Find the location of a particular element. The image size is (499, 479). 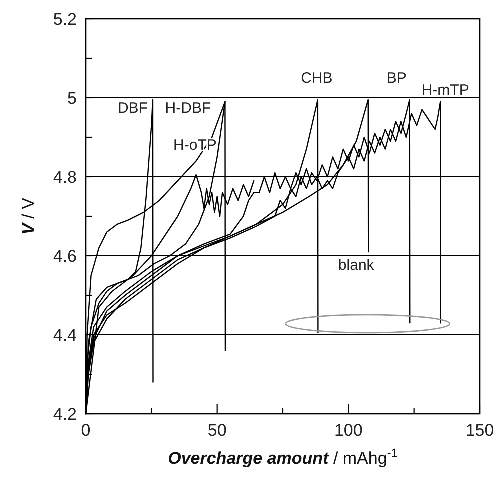

x-axis-title: Overcharge amount / mAhg$^{-1}$ is located at coordinates (283, 457).